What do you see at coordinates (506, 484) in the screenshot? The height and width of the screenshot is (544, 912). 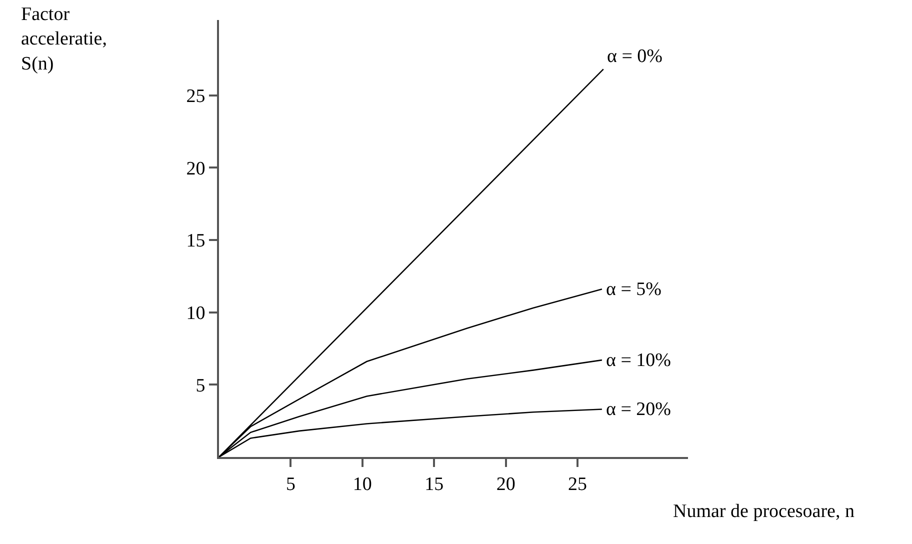 I see `x-tick-label: 20` at bounding box center [506, 484].